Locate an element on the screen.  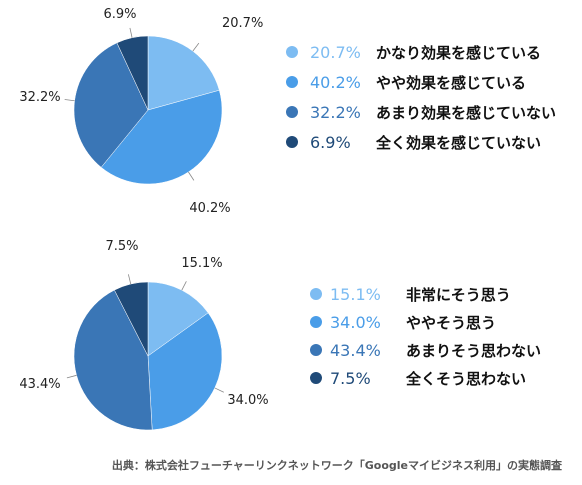
legend-label-3: あまり効果を感じていない is located at coordinates (466, 113).